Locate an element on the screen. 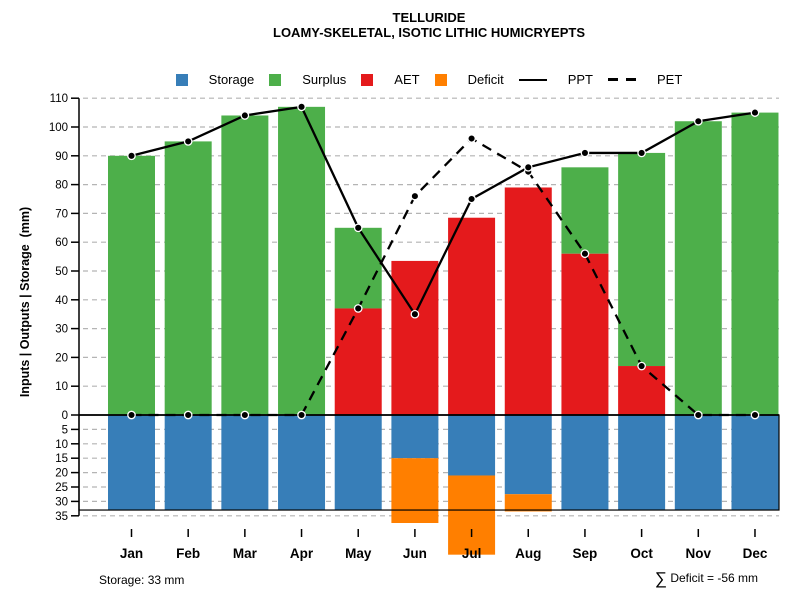 This screenshot has width=800, height=600. aet-bar-oct is located at coordinates (642, 390).